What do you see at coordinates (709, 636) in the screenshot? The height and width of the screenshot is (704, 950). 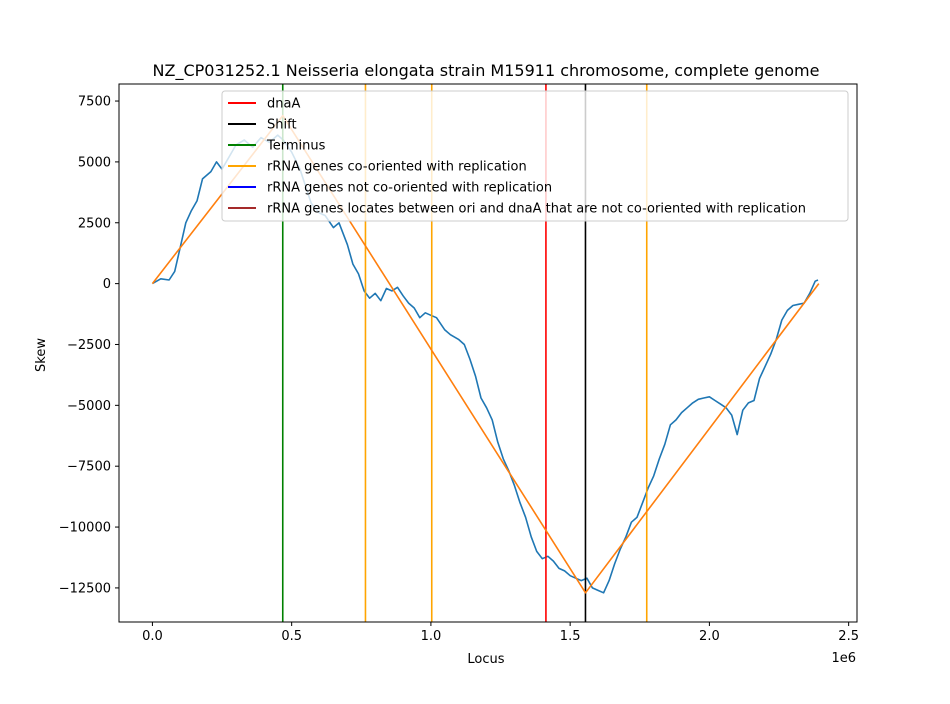 I see `x-tick-label: 2.0` at bounding box center [709, 636].